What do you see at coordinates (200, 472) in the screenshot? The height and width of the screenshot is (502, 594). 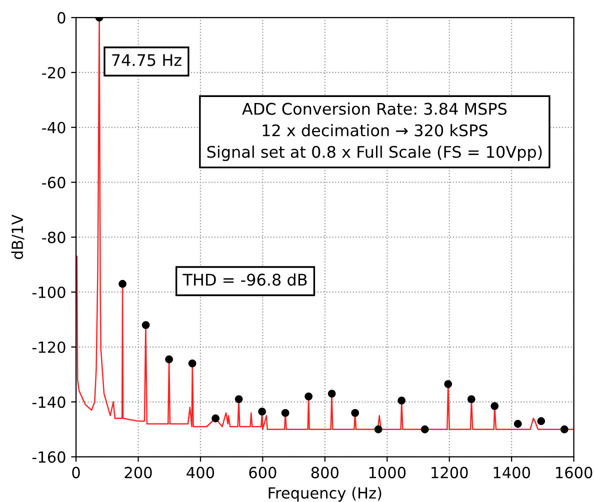 I see `x-tick-label: 400` at bounding box center [200, 472].